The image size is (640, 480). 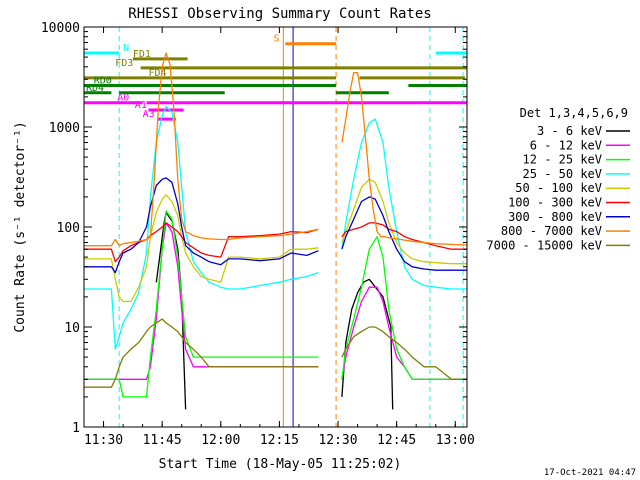 What do you see at coordinates (574, 113) in the screenshot?
I see `legend-title: Det 1,3,4,5,6,9` at bounding box center [574, 113].